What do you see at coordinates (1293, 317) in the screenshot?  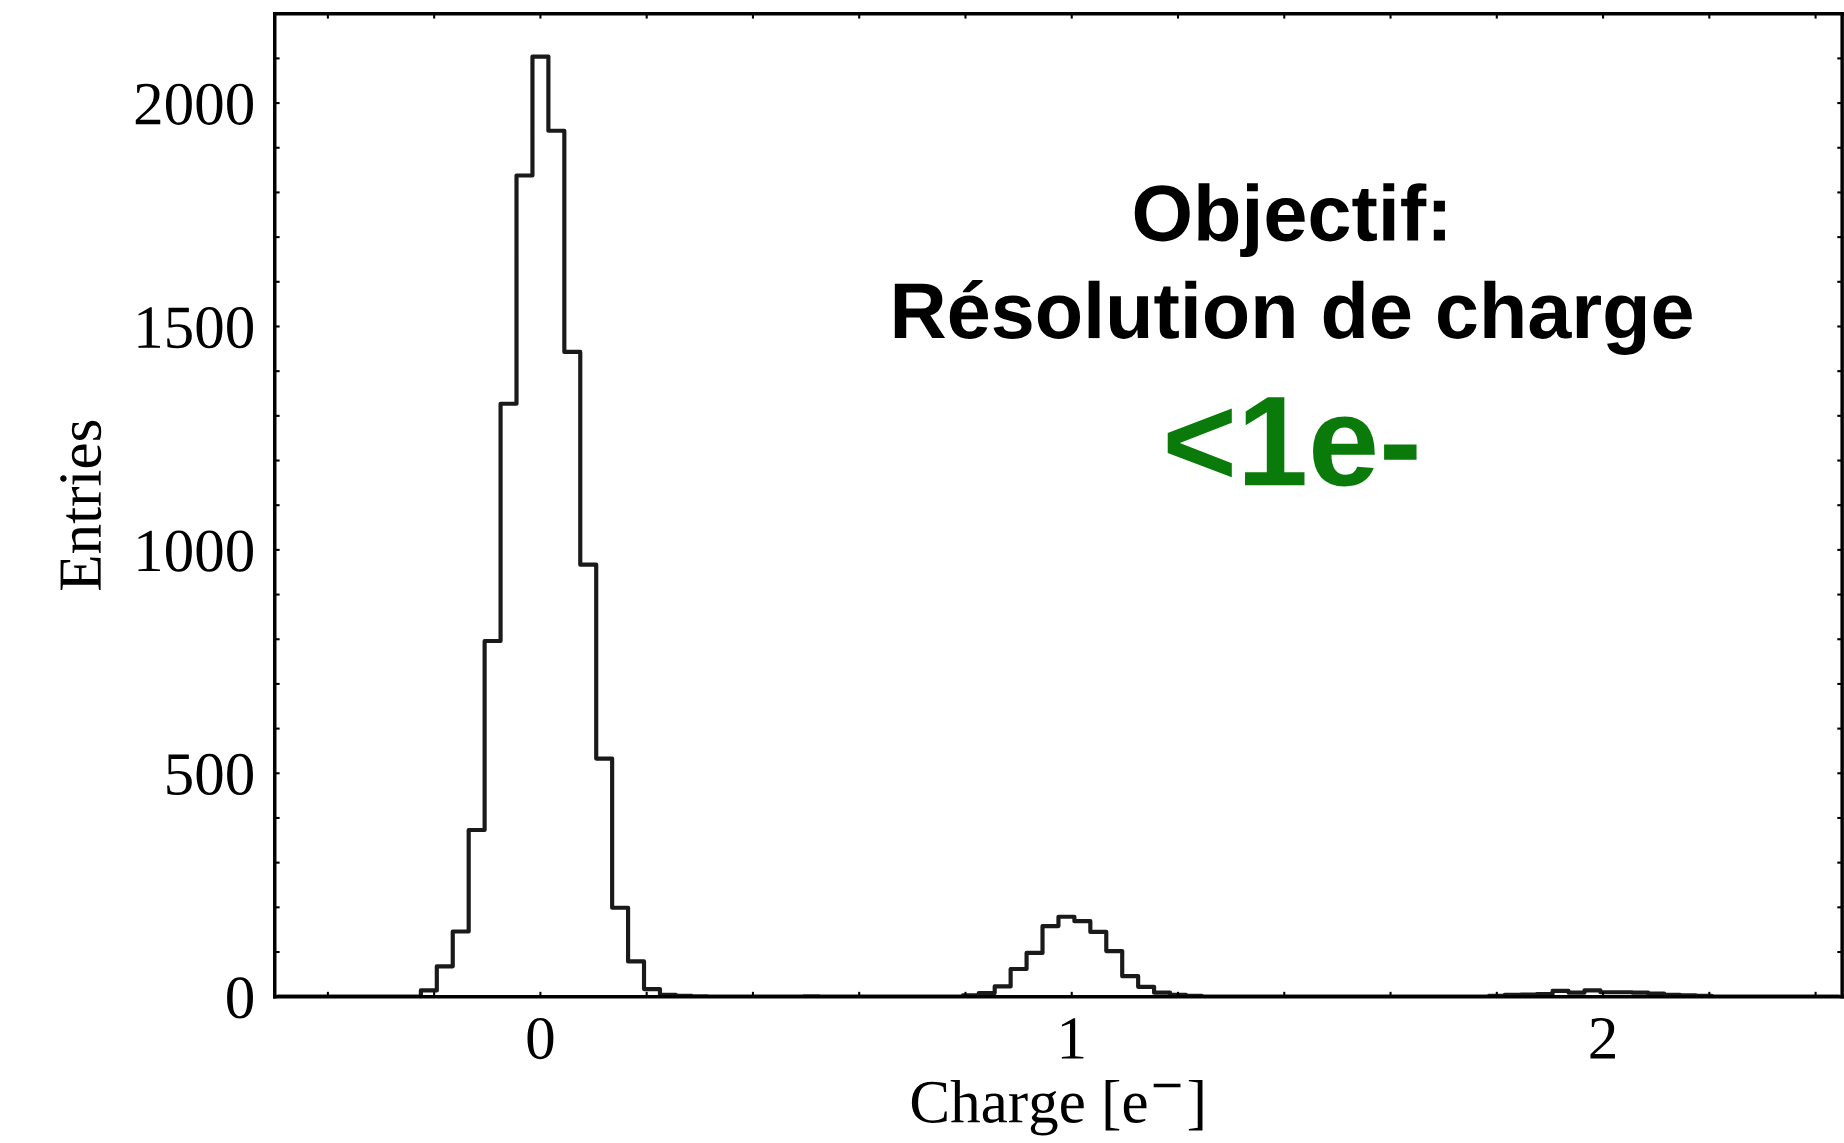 I see `annotation: Résolution de charge` at bounding box center [1293, 317].